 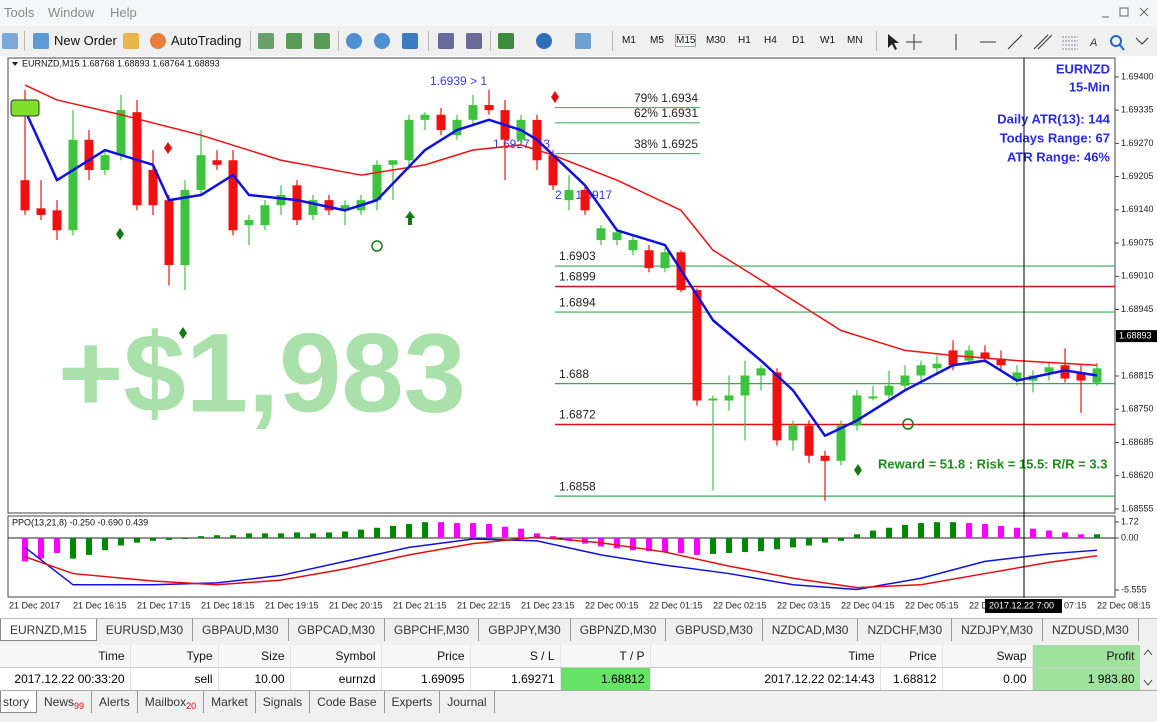 I want to click on column-header: Profit, so click(x=1086, y=656).